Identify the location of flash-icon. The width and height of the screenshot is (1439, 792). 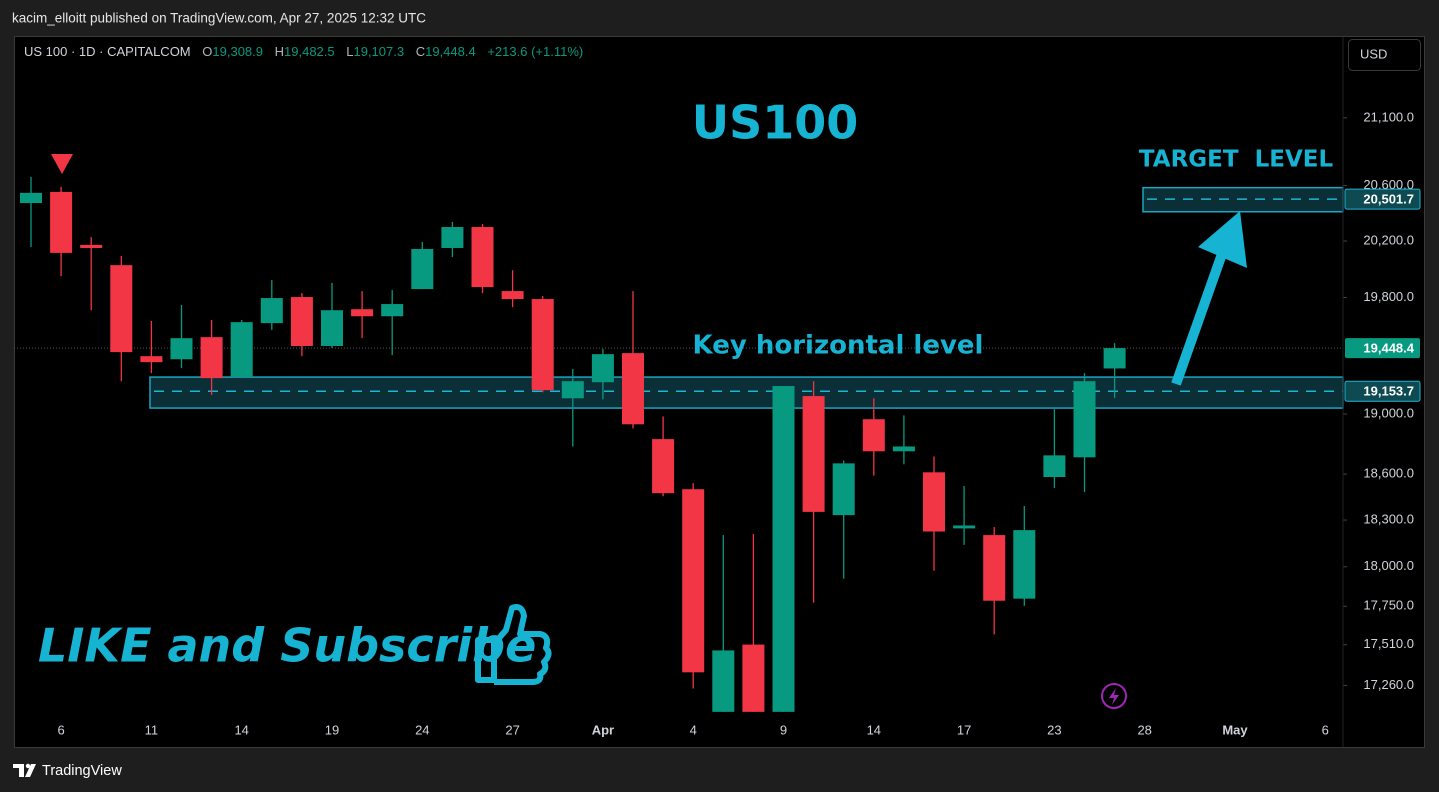
(1114, 696).